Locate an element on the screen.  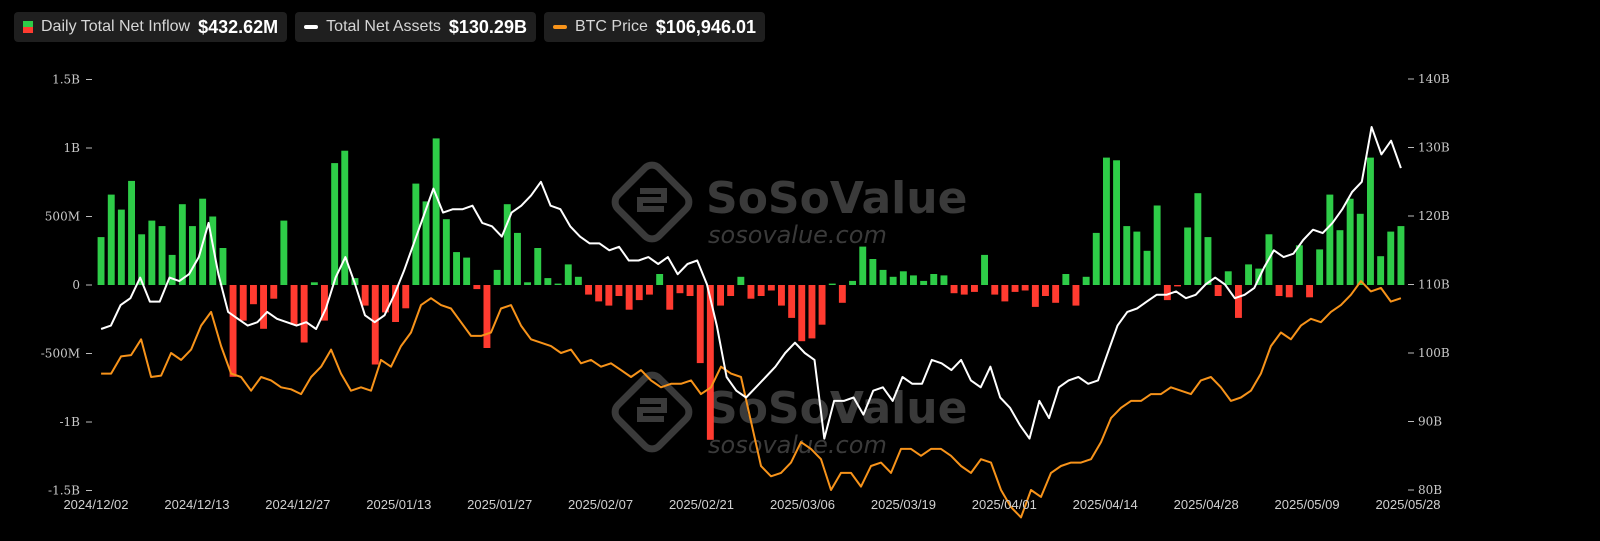
left-tick-label: 0 is located at coordinates (76, 285).